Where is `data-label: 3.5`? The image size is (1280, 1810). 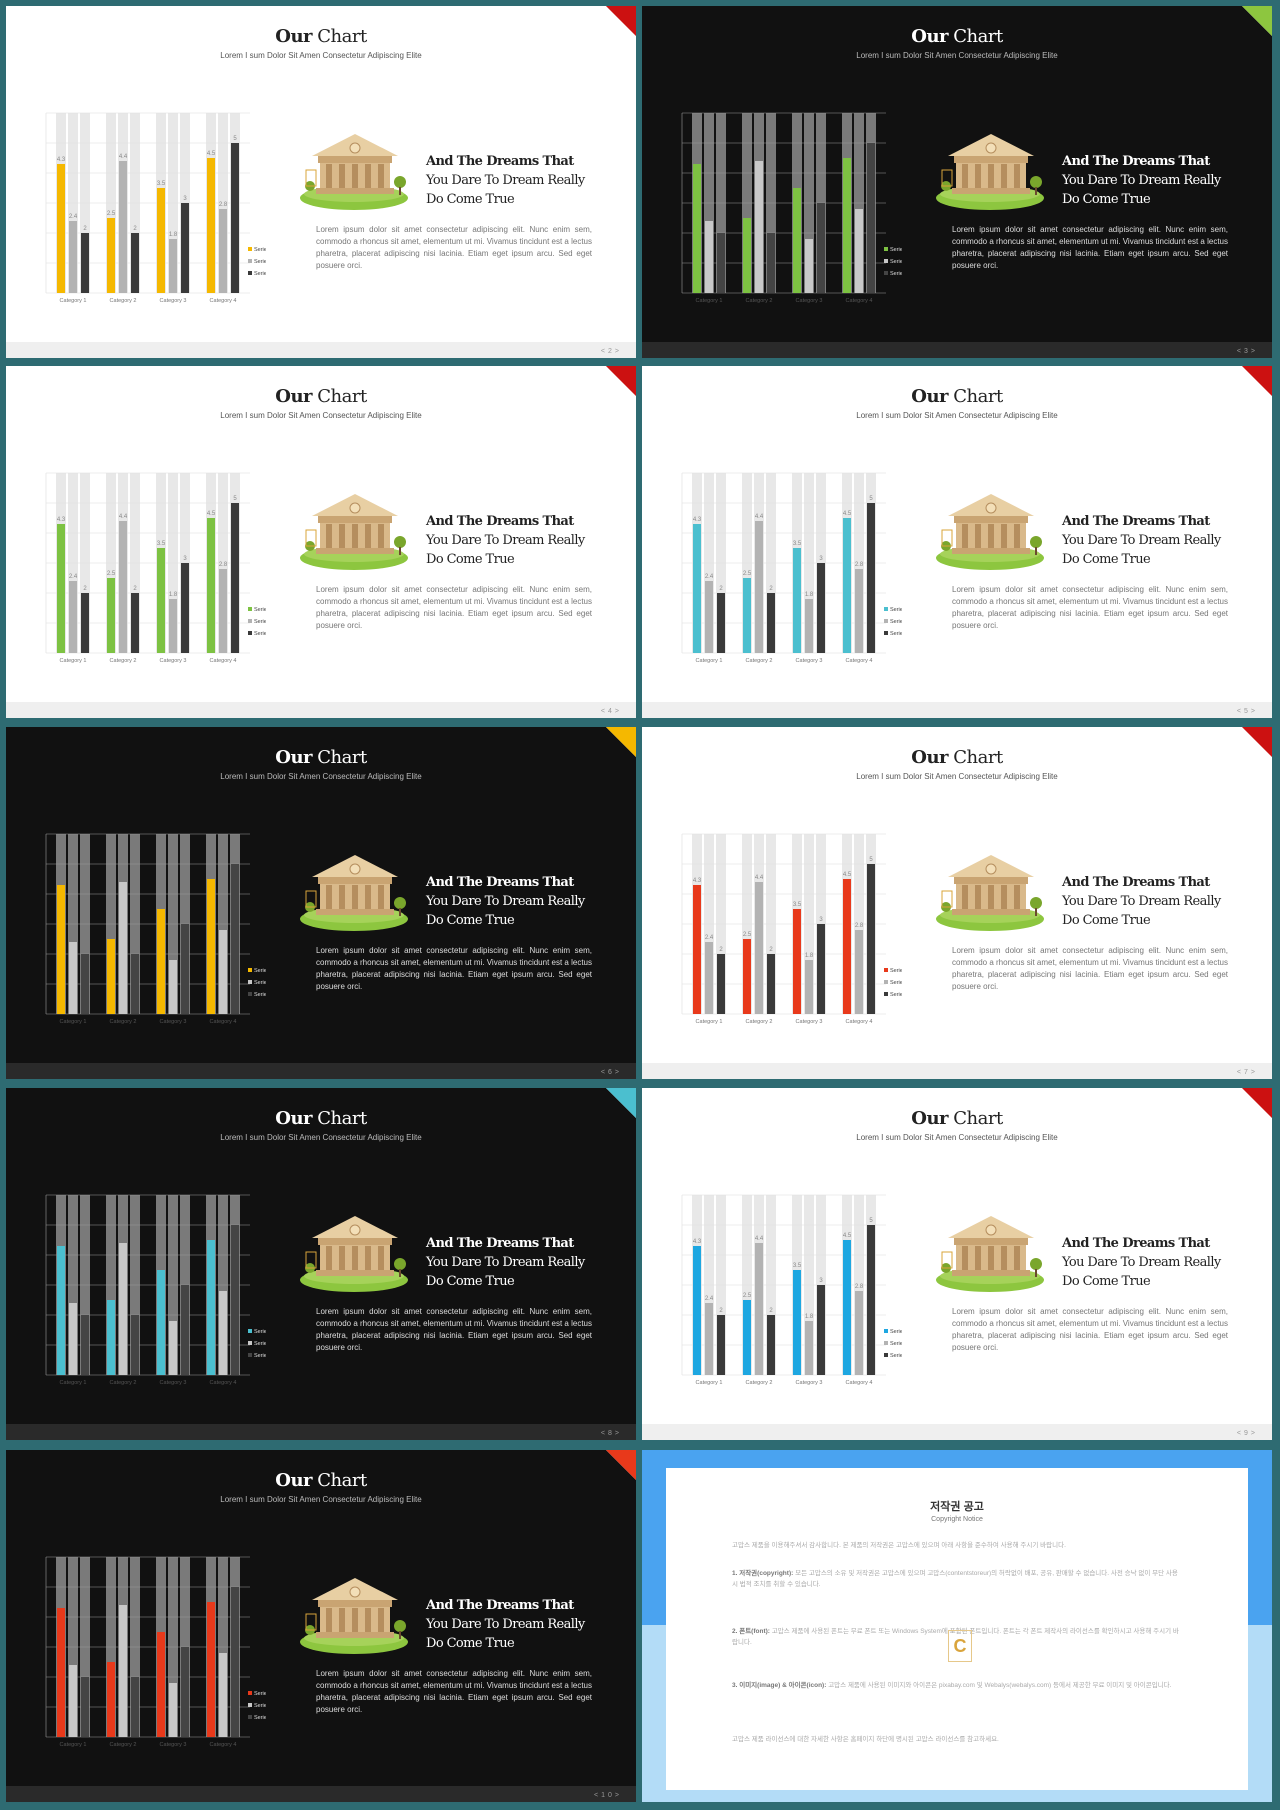
data-label: 3.5 is located at coordinates (161, 184).